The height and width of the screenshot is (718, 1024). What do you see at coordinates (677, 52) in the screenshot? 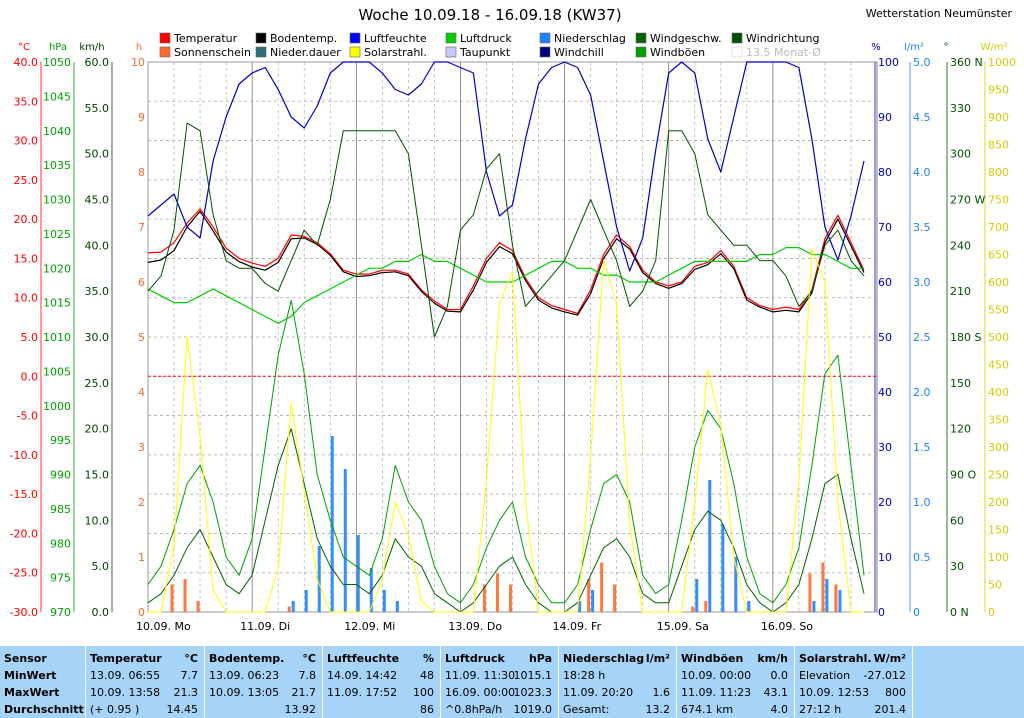
I see `legend-label: Windböen` at bounding box center [677, 52].